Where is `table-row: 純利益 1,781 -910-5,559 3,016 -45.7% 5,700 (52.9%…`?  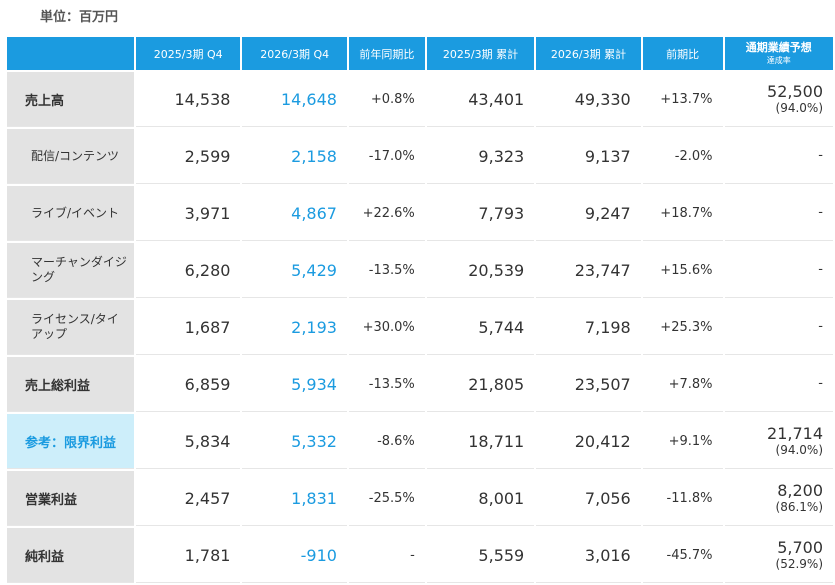
table-row: 純利益 1,781 -910-5,559 3,016 -45.7% 5,700 (52.9%… is located at coordinates (420, 555).